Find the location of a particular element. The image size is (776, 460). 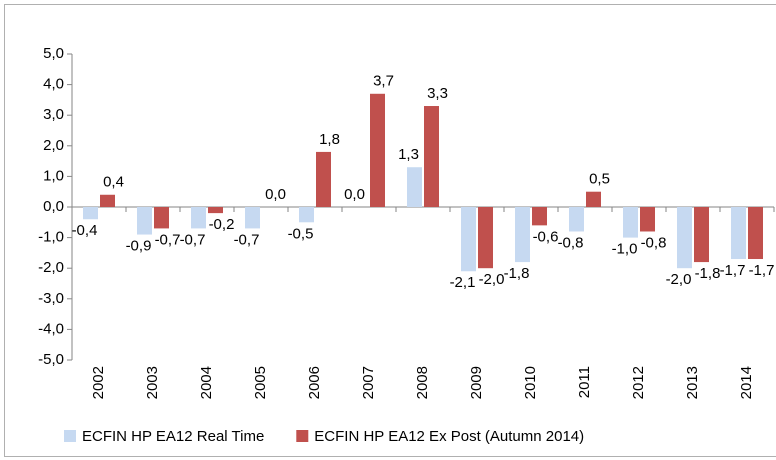

data-label: 1,3 is located at coordinates (408, 154).